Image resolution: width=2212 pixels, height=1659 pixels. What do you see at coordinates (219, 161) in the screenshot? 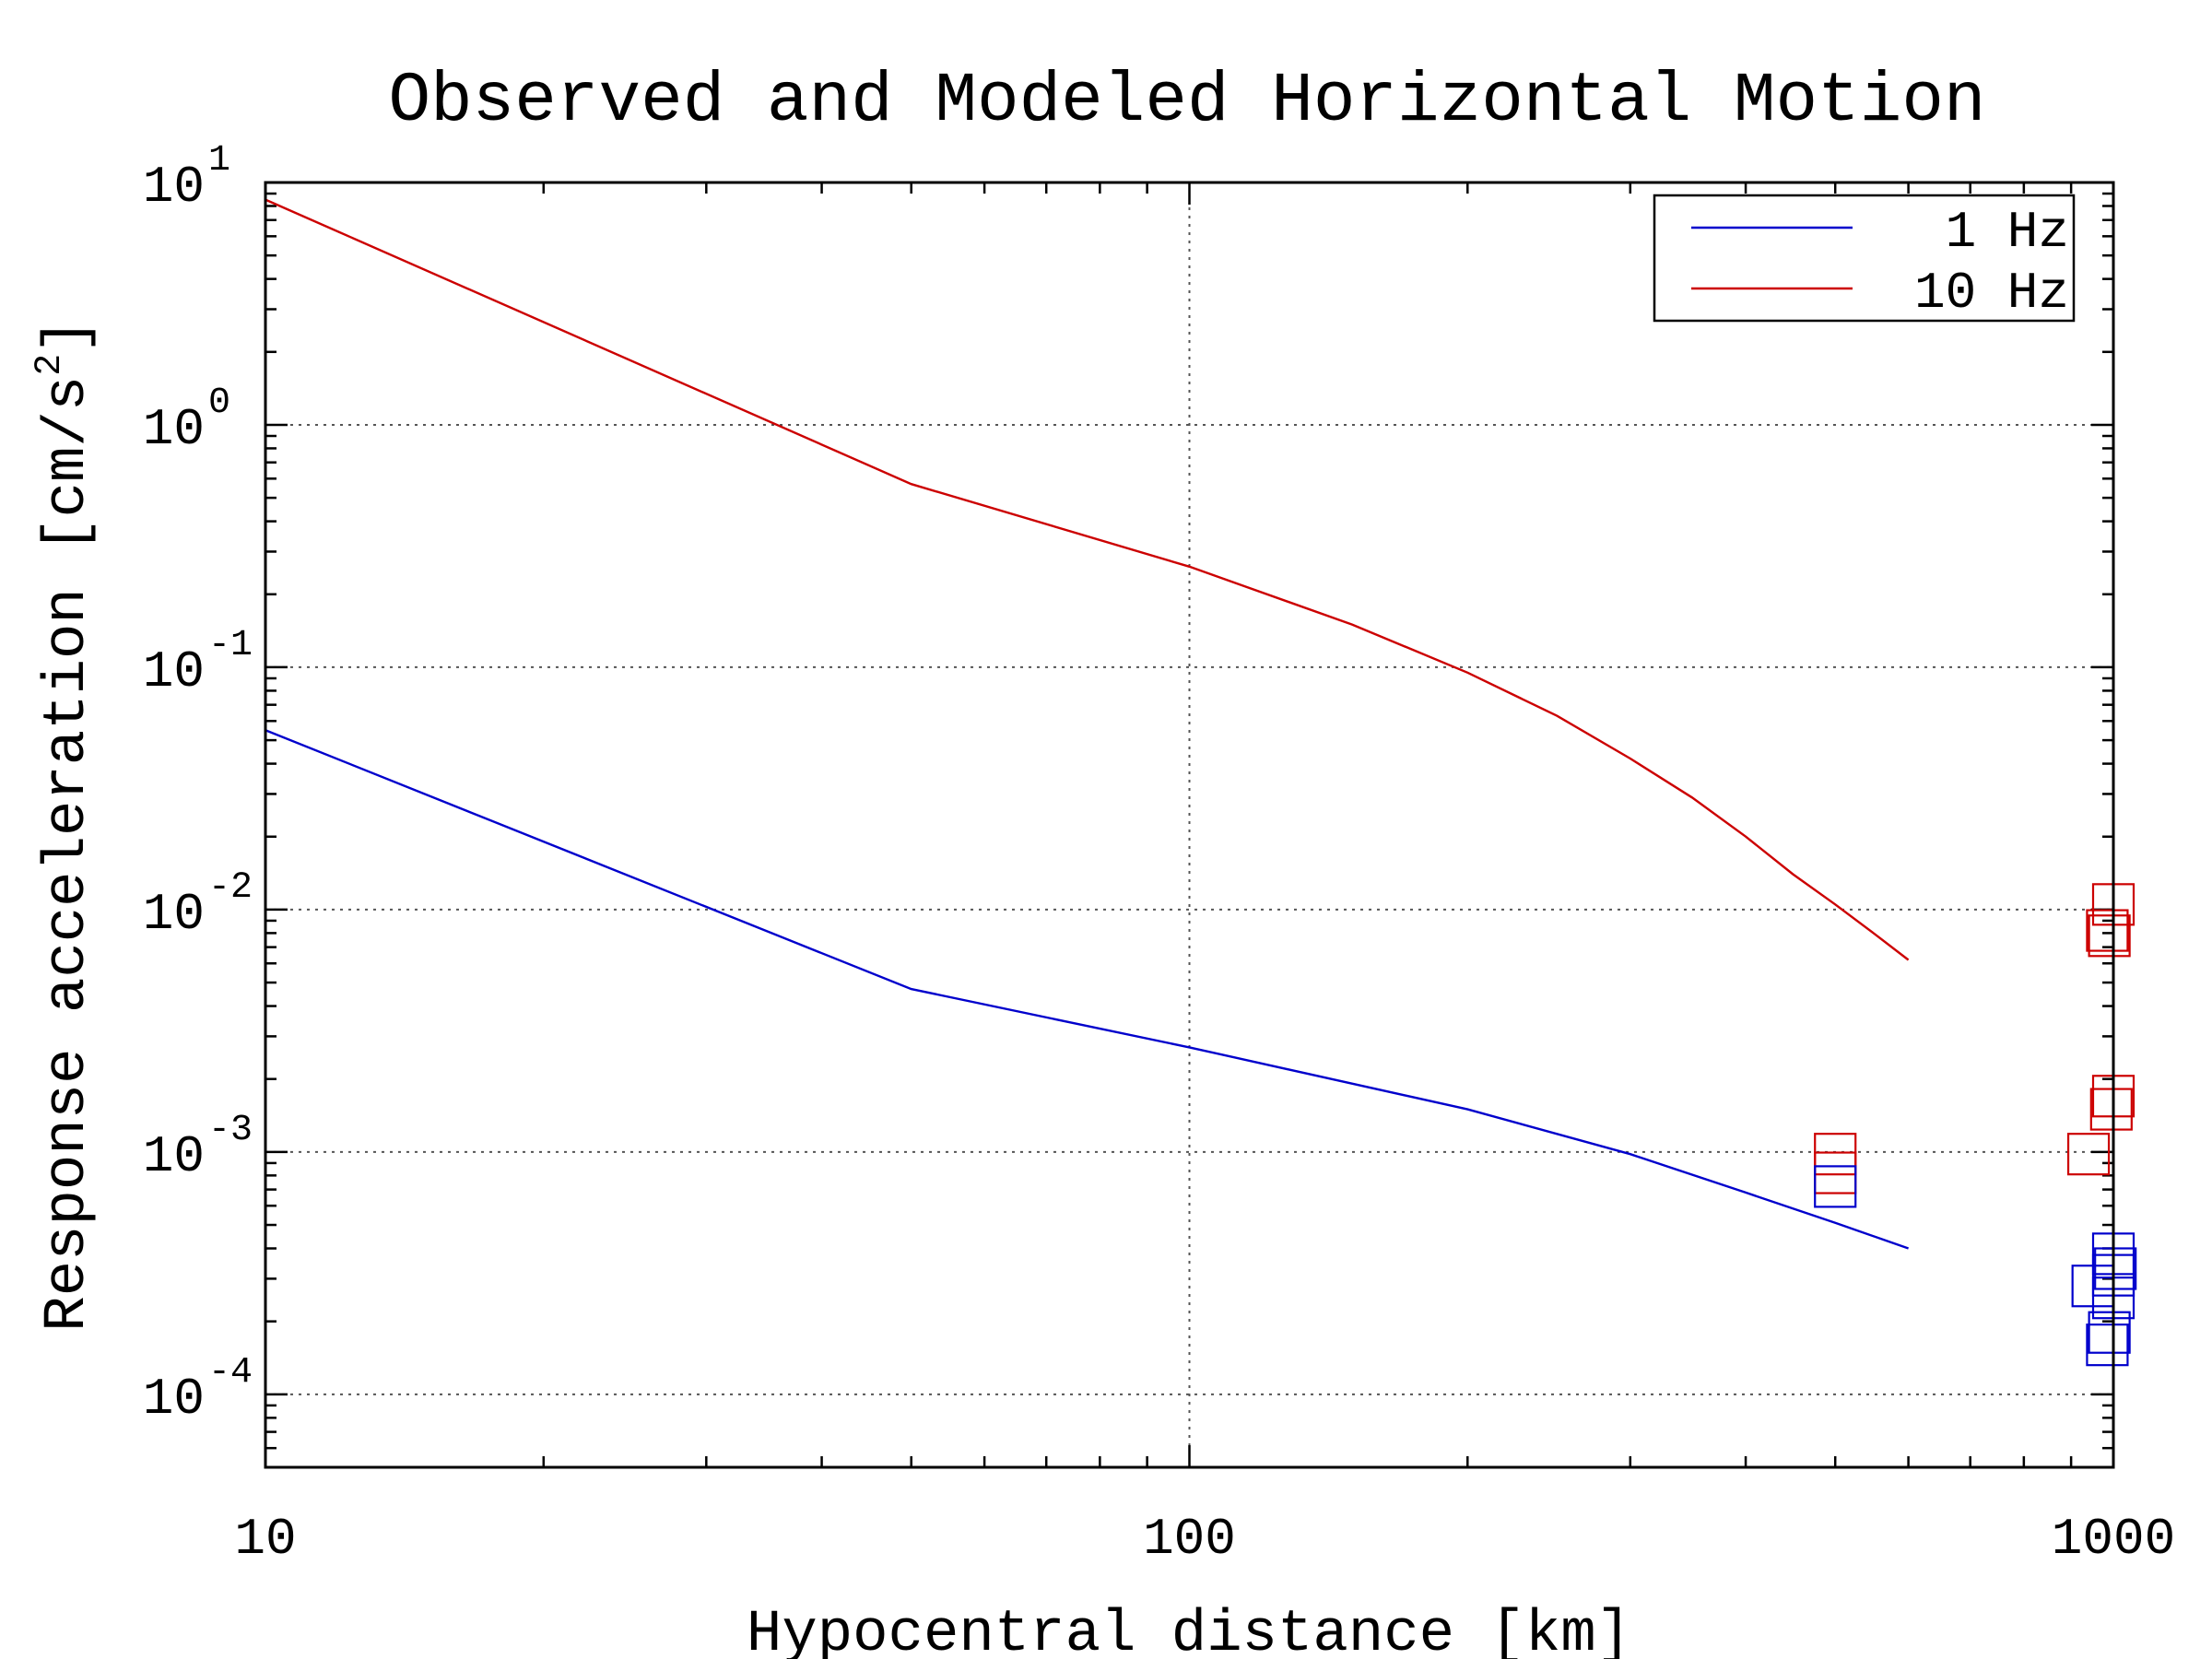
I see `y-tick-exponent: 1` at bounding box center [219, 161].